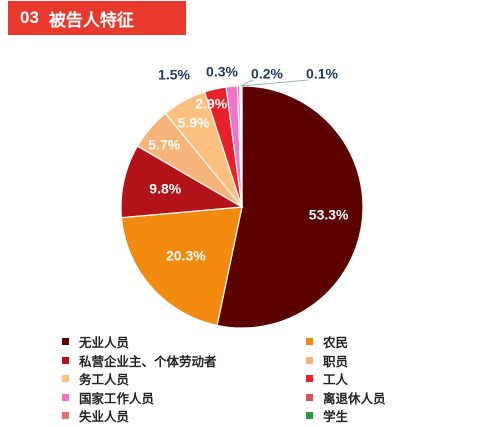  I want to click on legend-item: 失业人员, so click(95, 415).